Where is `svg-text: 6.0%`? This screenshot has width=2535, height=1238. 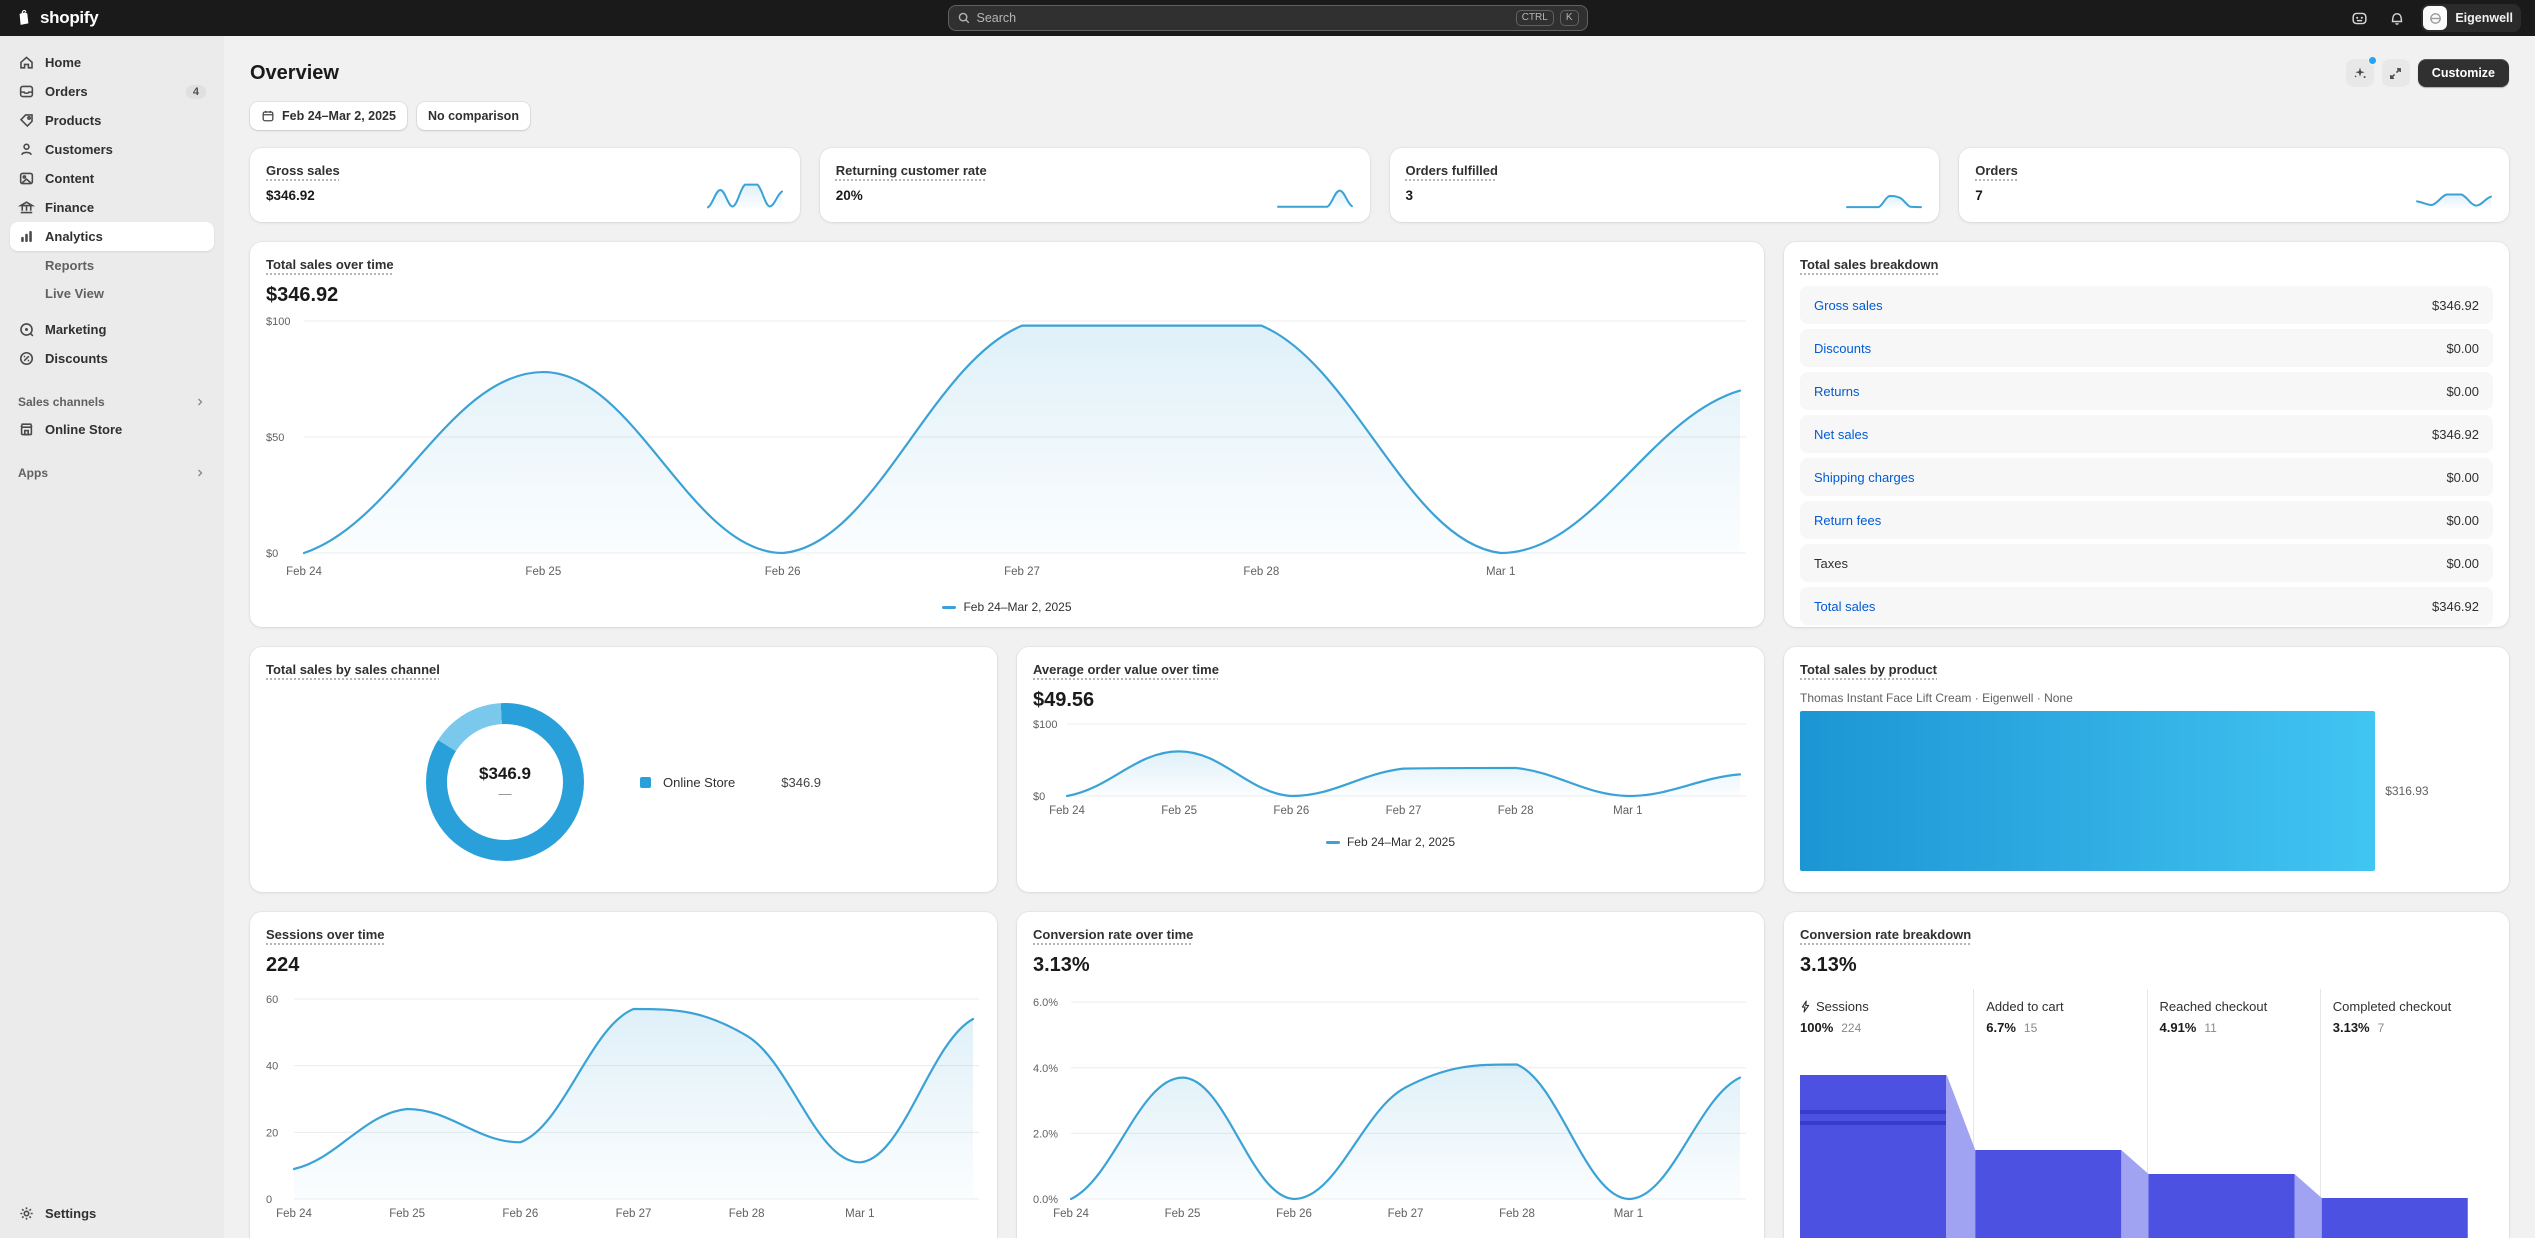 svg-text: 6.0% is located at coordinates (1045, 1003).